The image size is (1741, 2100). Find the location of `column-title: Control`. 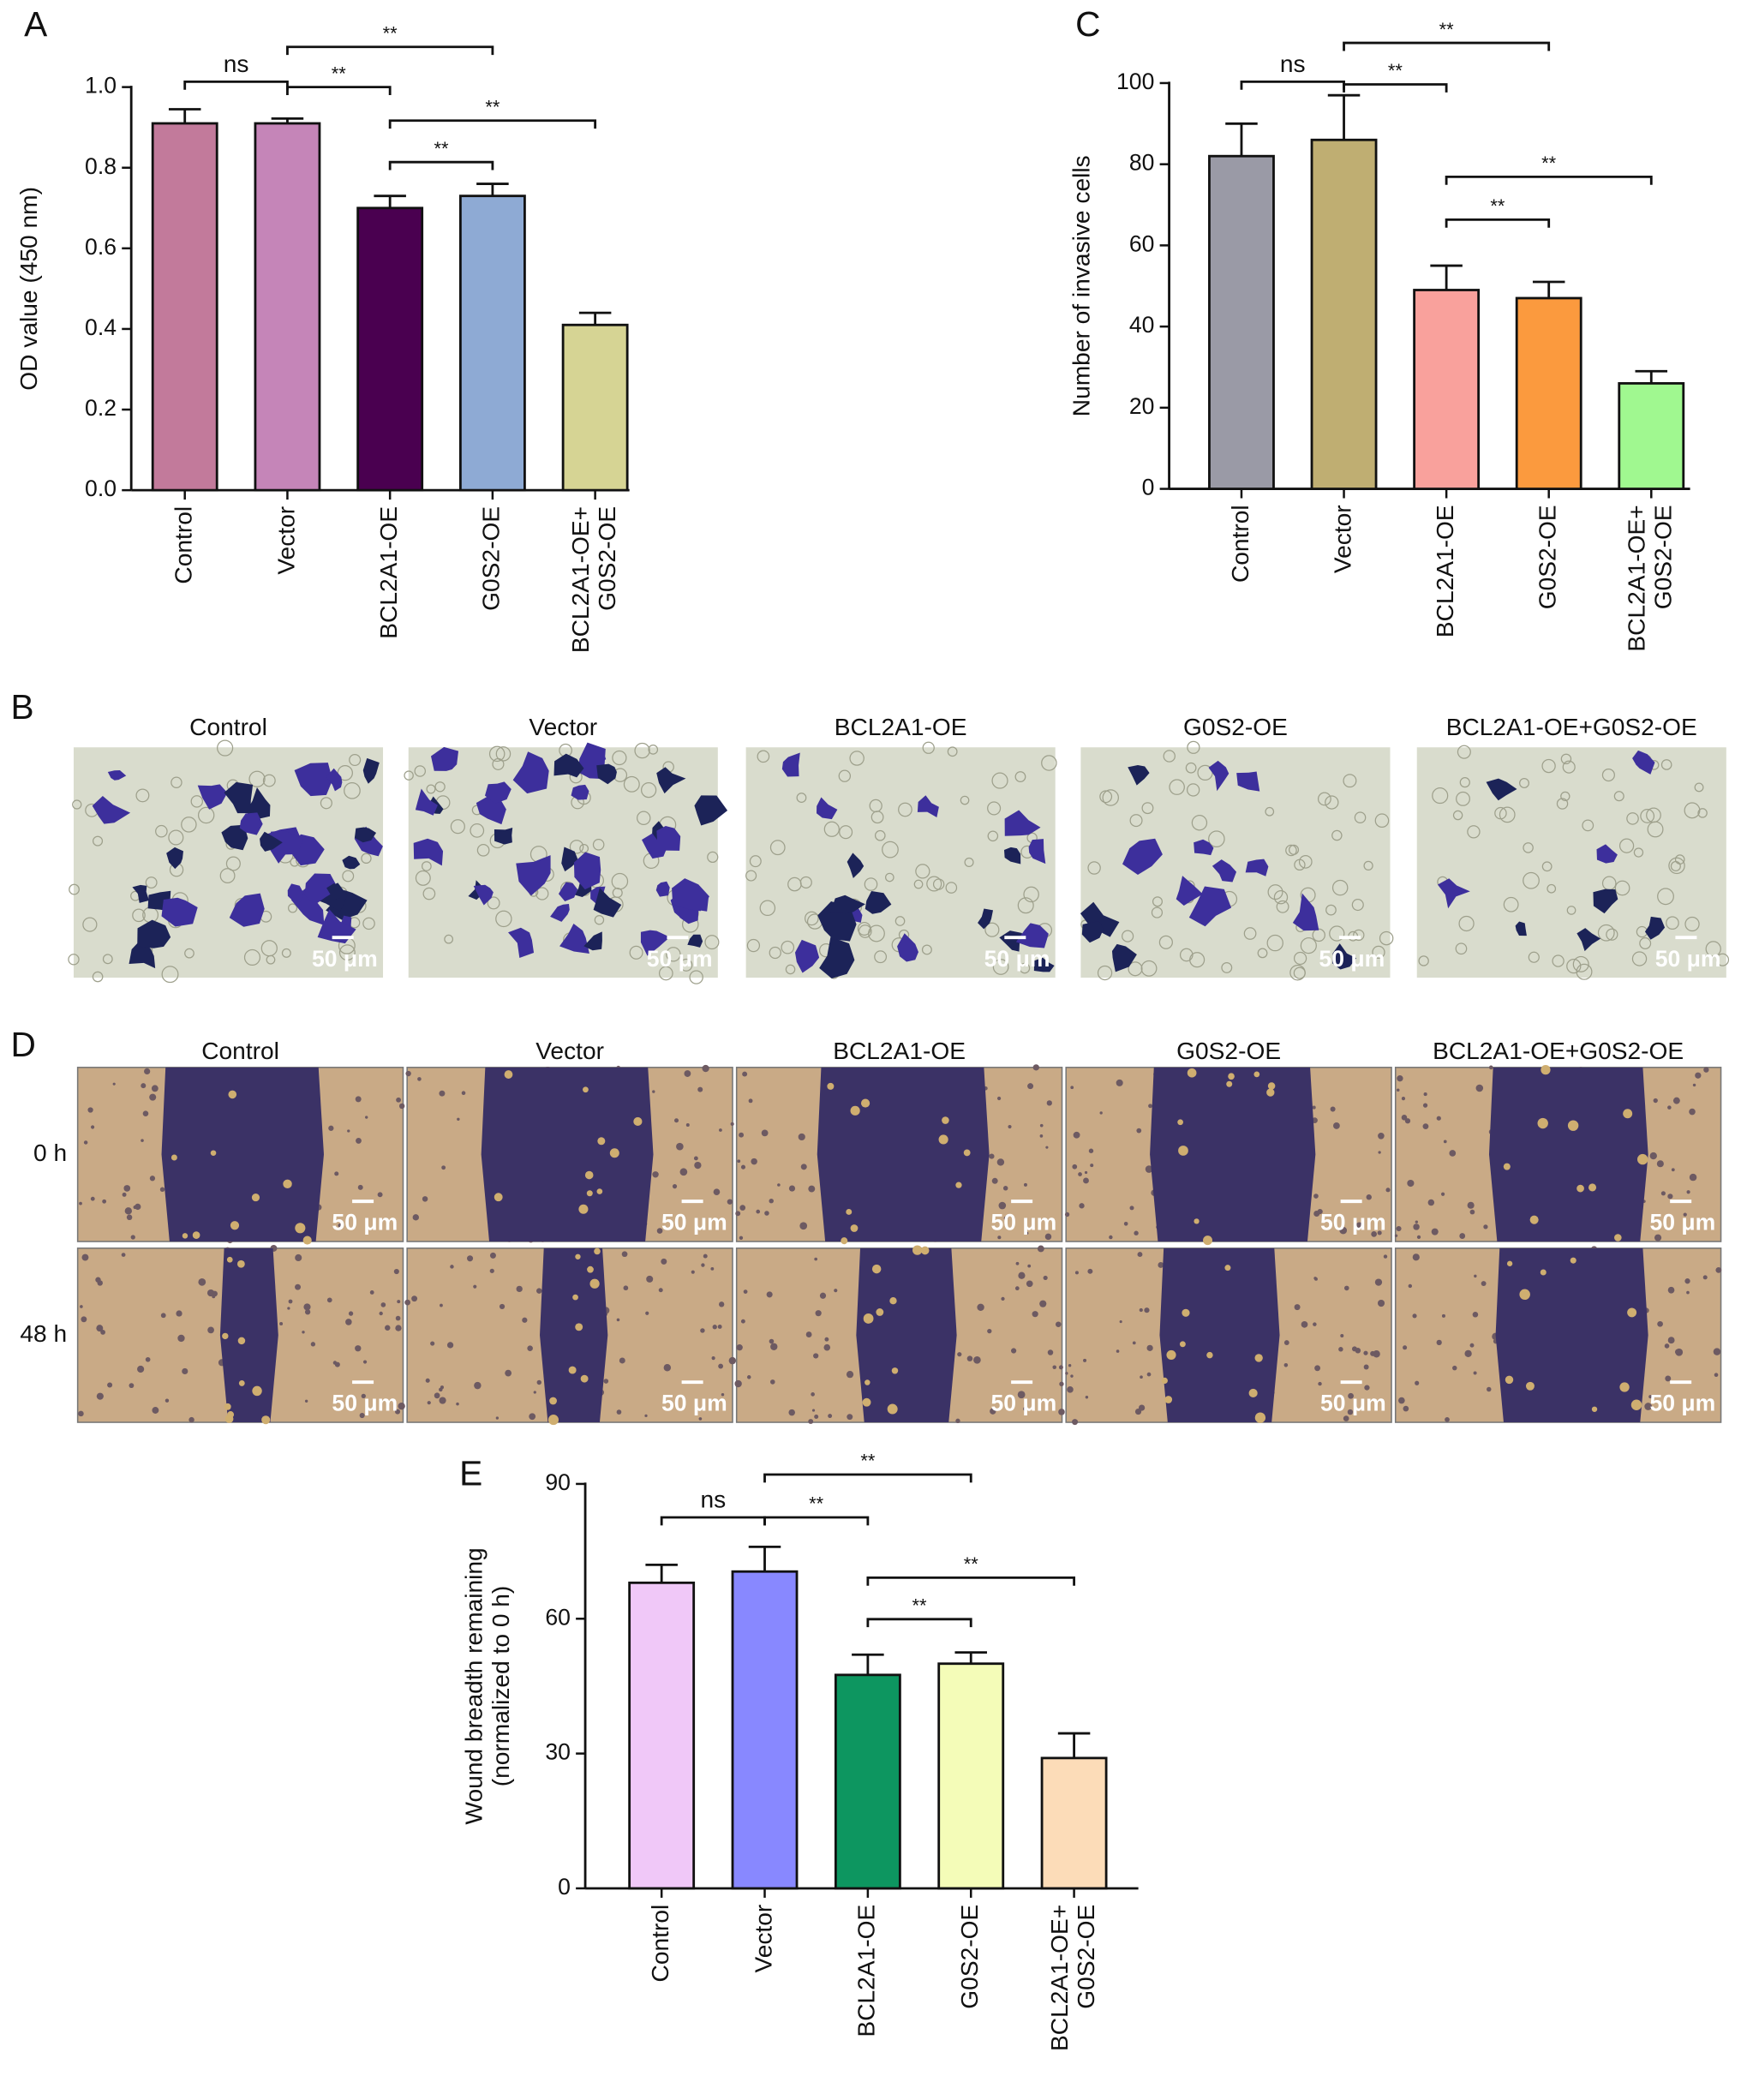

column-title: Control is located at coordinates (240, 1051).